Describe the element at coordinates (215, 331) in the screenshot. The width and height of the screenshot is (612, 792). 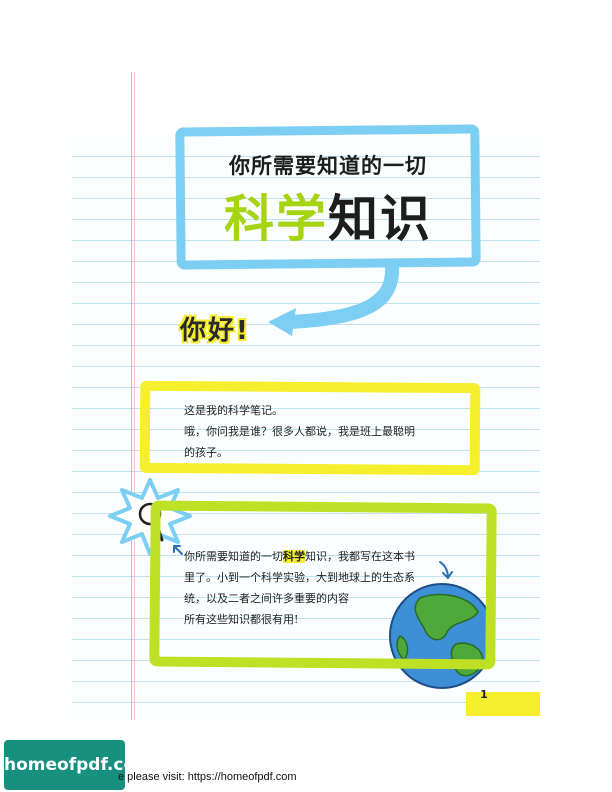
I see `greeting: 你好!` at that location.